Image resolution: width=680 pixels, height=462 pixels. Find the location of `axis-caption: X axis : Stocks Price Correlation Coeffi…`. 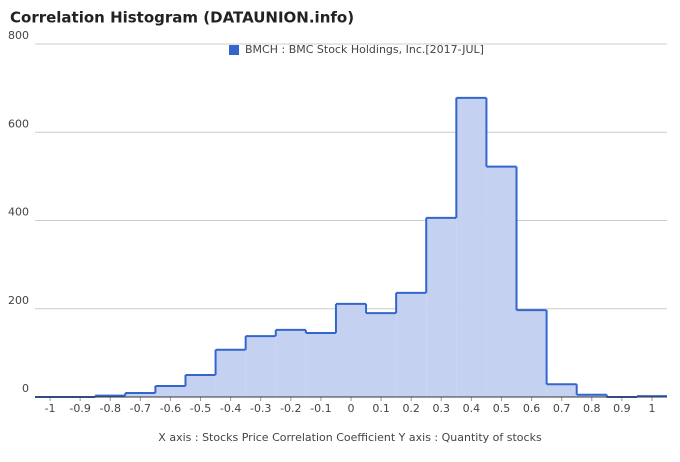

axis-caption: X axis : Stocks Price Correlation Coeffi… is located at coordinates (350, 437).